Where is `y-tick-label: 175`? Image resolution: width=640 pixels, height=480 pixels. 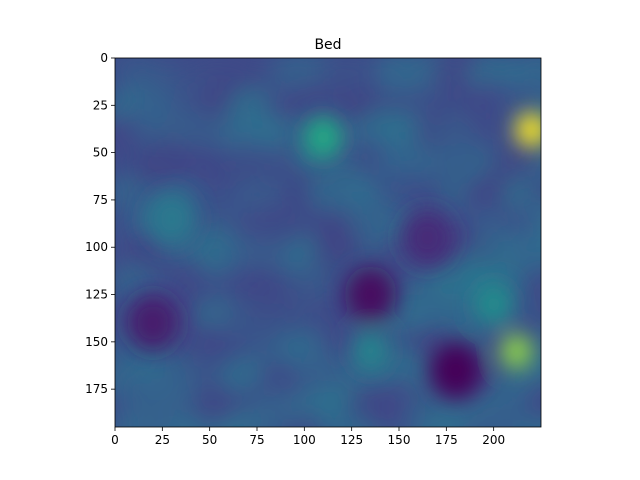 y-tick-label: 175 is located at coordinates (96, 389).